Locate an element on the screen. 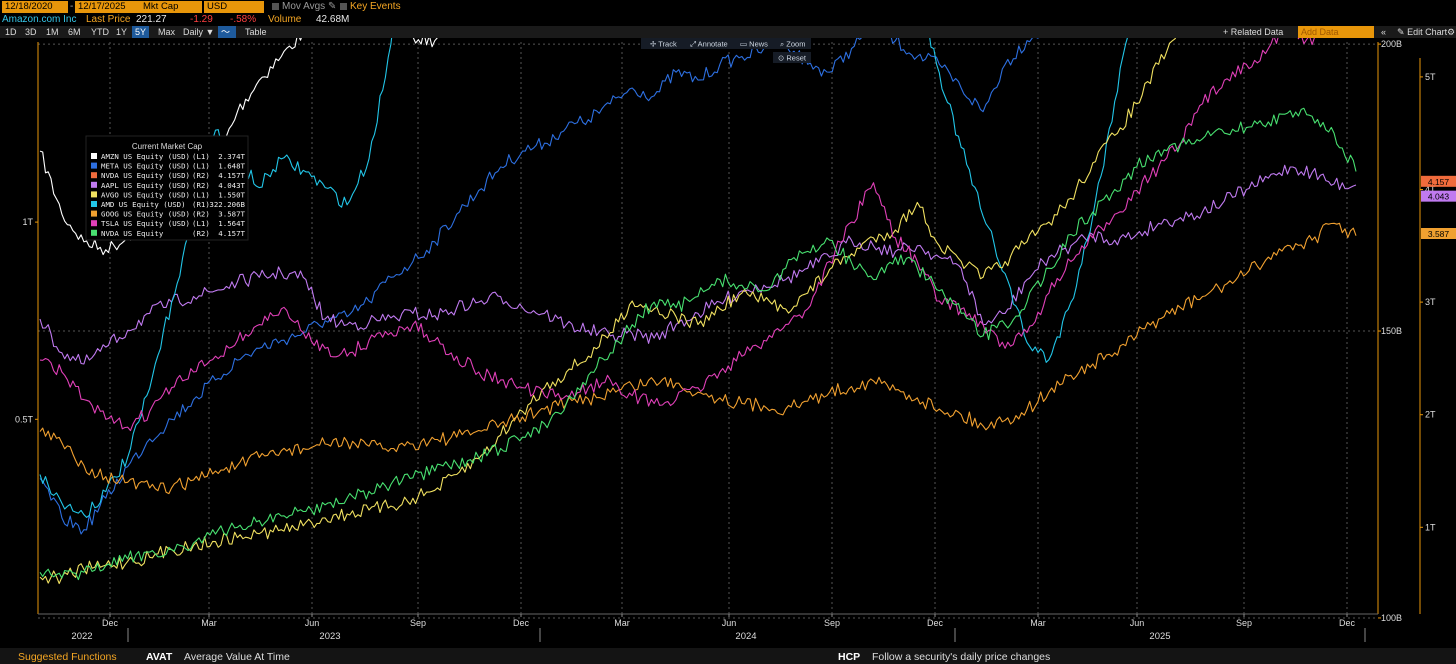  frequency-selector: Daily ▼ is located at coordinates (198, 32).